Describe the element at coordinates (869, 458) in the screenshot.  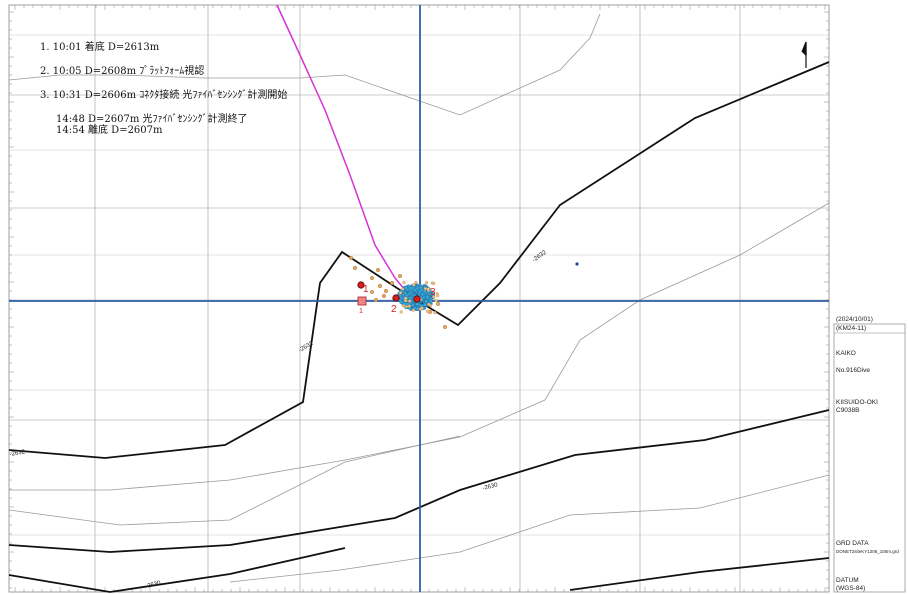
I see `info-panel-box` at that location.